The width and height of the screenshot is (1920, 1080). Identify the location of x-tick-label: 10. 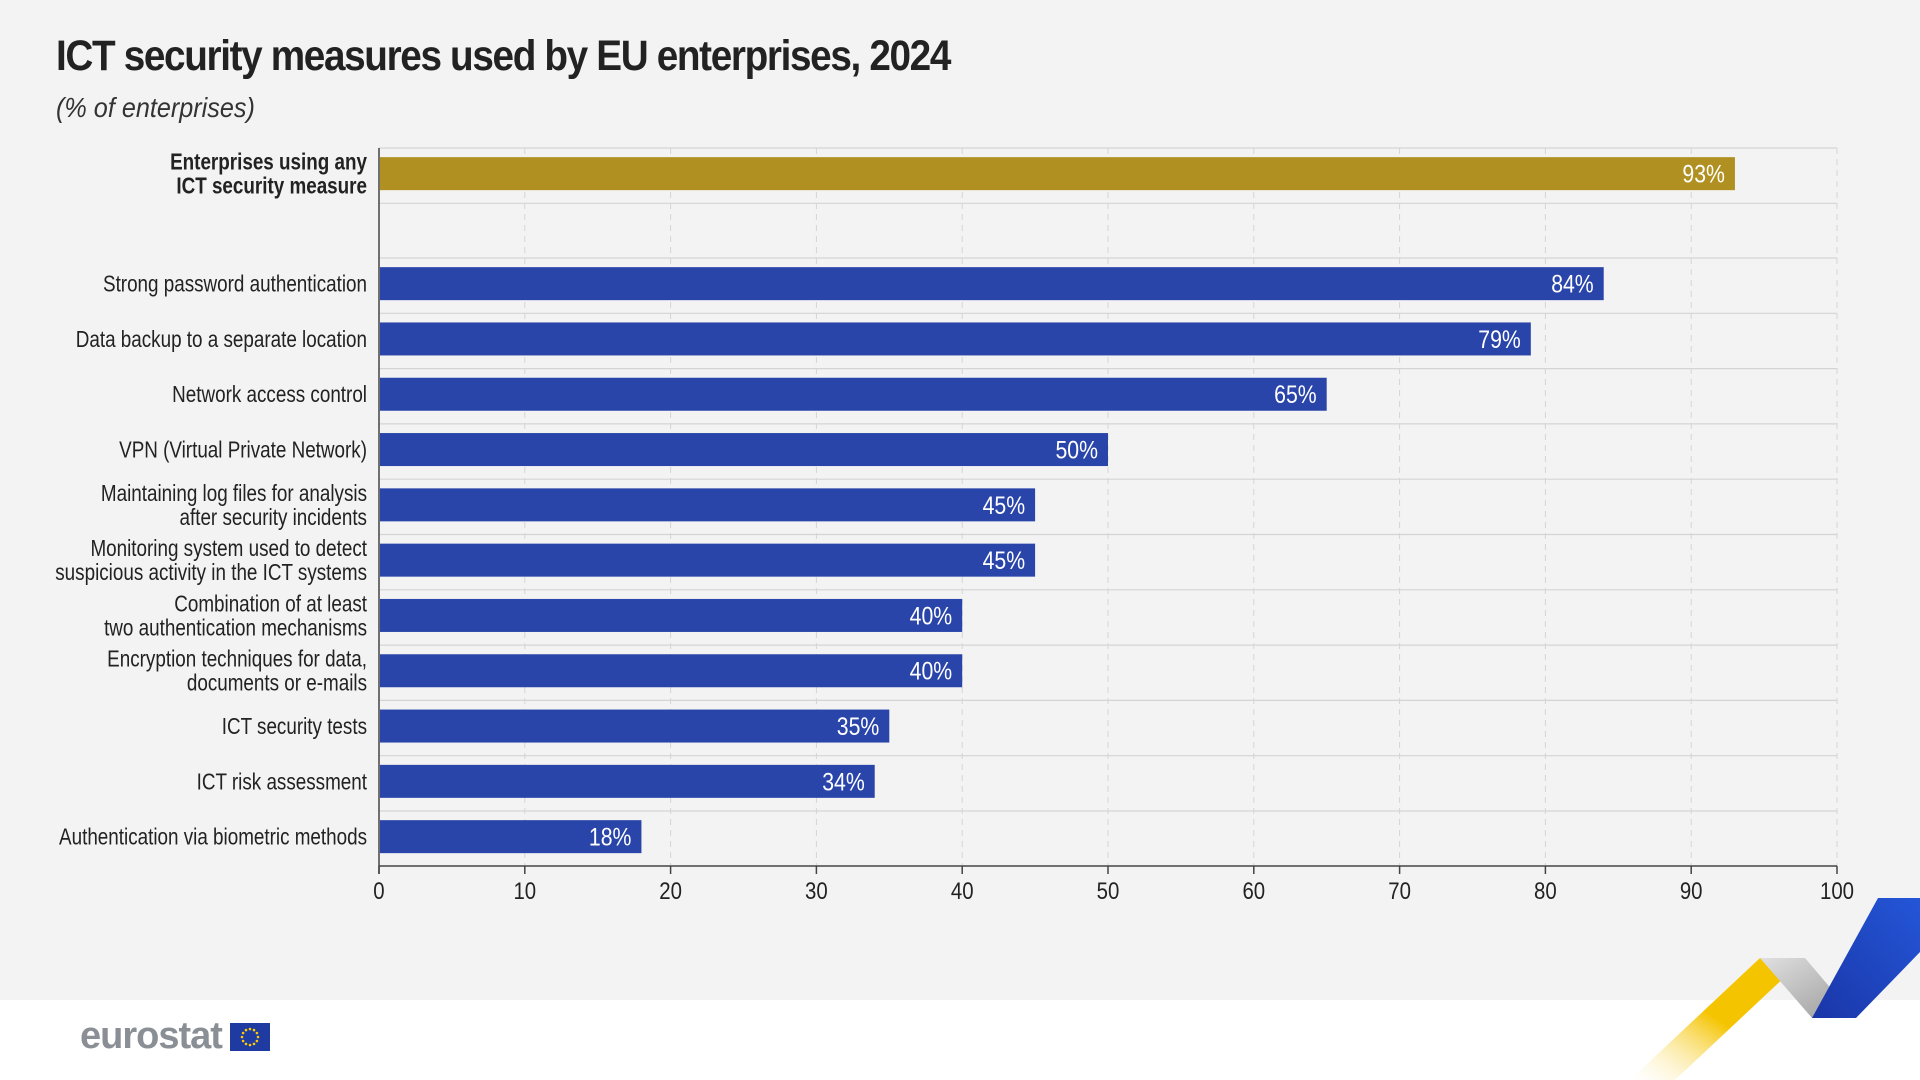
(524, 890).